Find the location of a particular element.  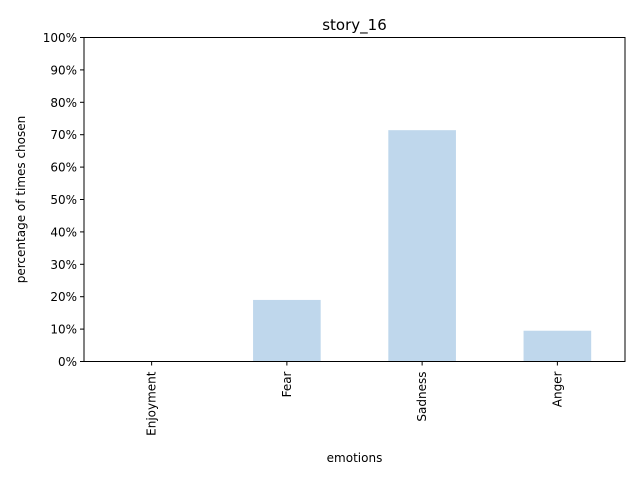

bar-sadness is located at coordinates (422, 246).